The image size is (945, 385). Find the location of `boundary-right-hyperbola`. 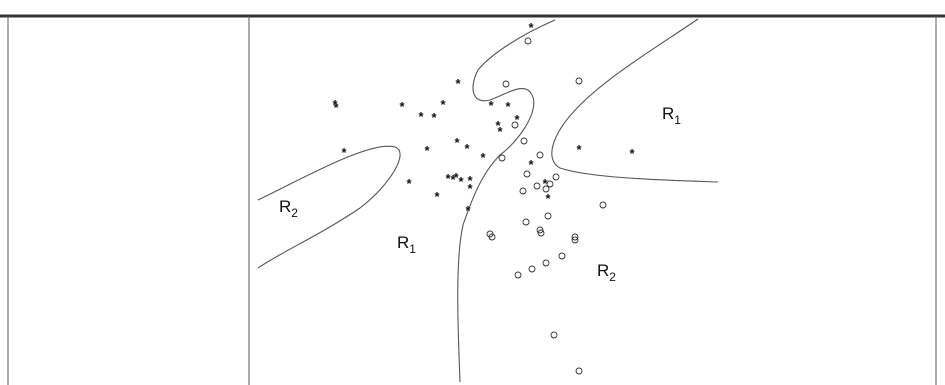

boundary-right-hyperbola is located at coordinates (635, 100).